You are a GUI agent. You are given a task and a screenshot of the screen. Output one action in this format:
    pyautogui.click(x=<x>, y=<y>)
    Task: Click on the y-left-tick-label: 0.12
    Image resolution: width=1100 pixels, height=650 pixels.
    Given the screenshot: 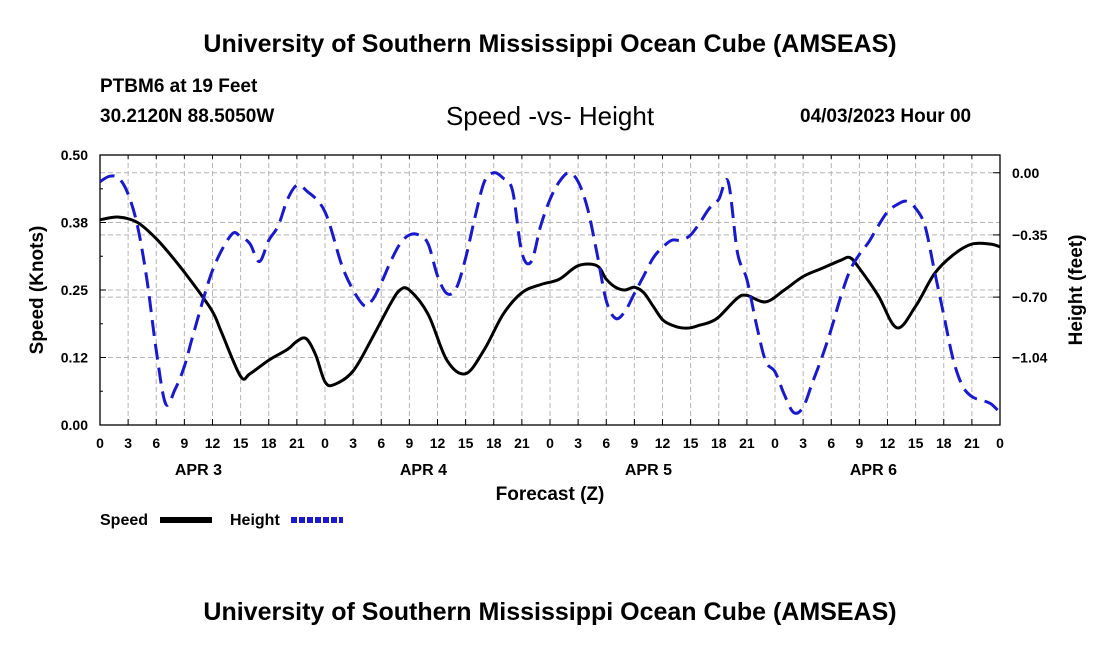 What is the action you would take?
    pyautogui.click(x=74, y=358)
    